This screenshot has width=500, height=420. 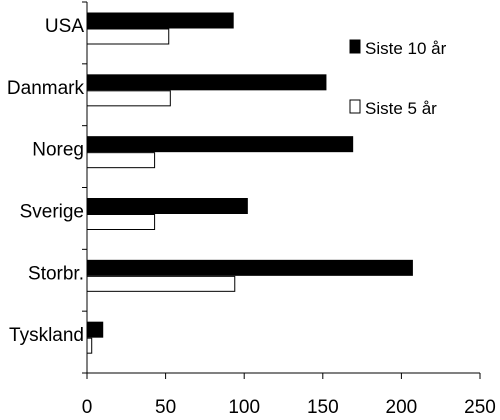 I want to click on x-tick-label: 100, so click(x=244, y=407).